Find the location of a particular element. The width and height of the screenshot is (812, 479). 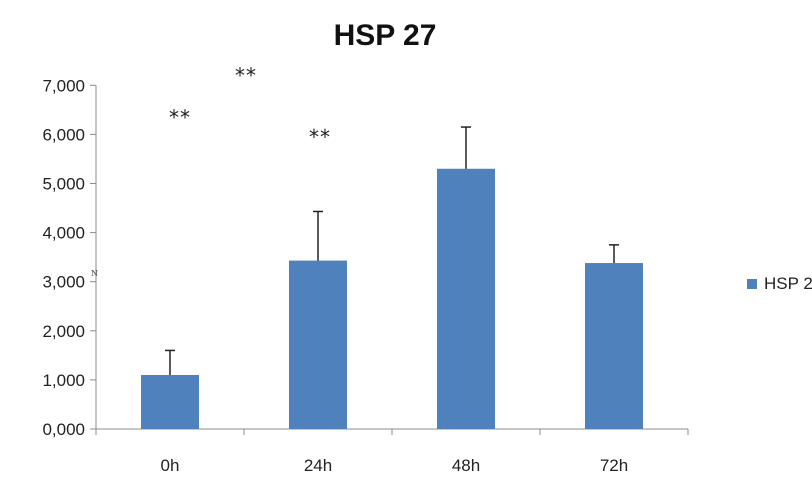

y-tick-label: 4,000 is located at coordinates (63, 233).